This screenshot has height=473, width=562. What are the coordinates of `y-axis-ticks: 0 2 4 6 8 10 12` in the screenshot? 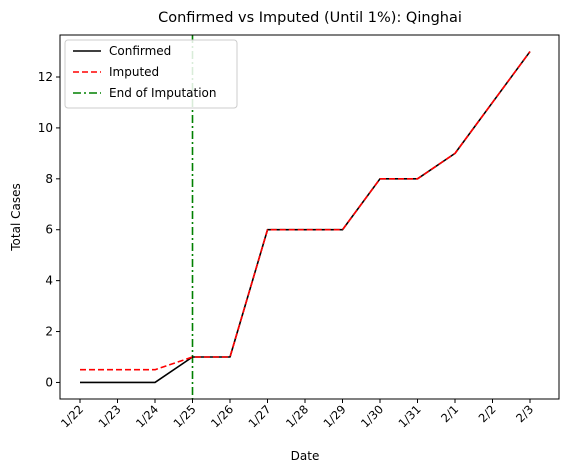 It's located at (49, 229).